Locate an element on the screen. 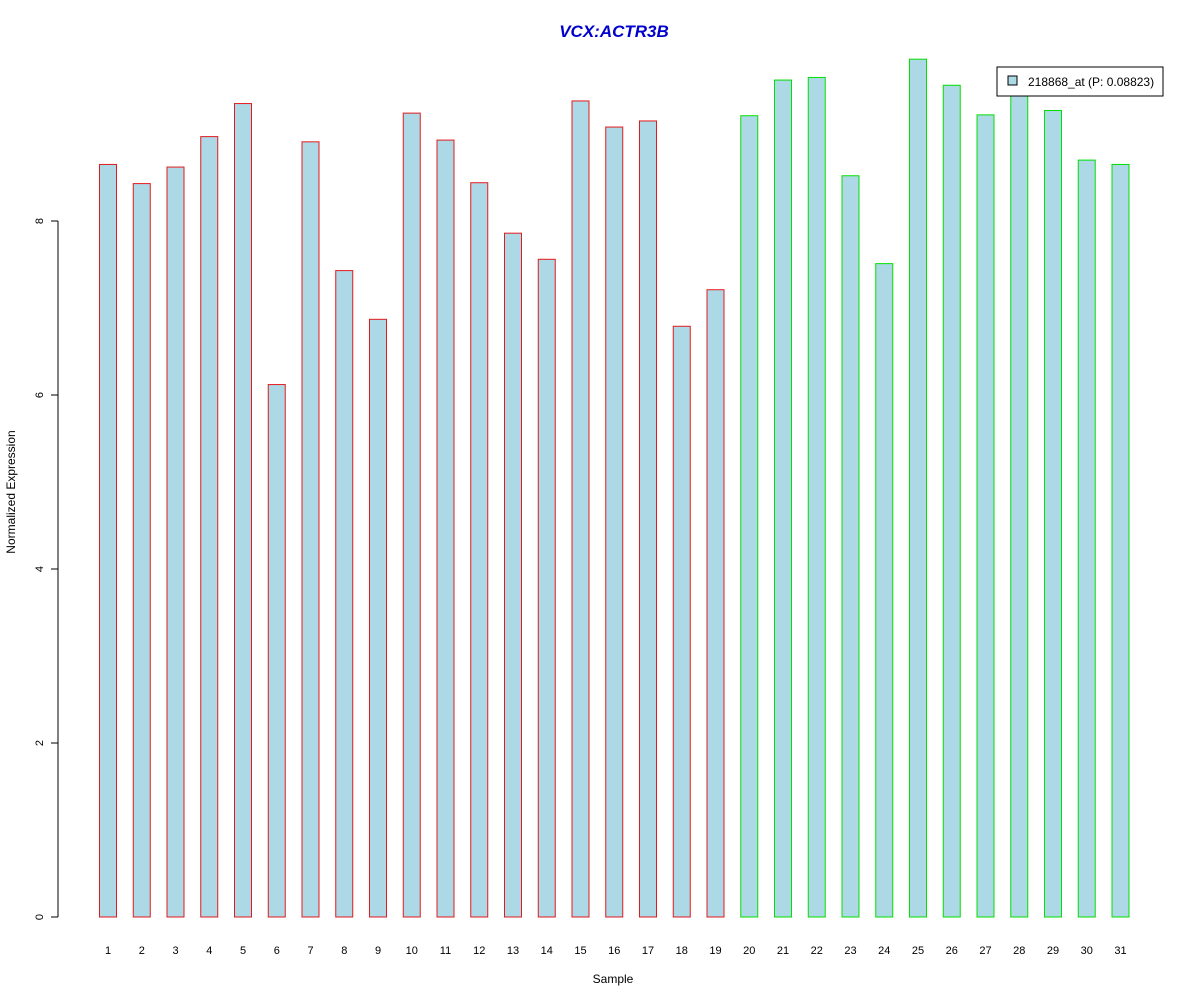 The image size is (1200, 1000). x-tick-label: 25 is located at coordinates (918, 951).